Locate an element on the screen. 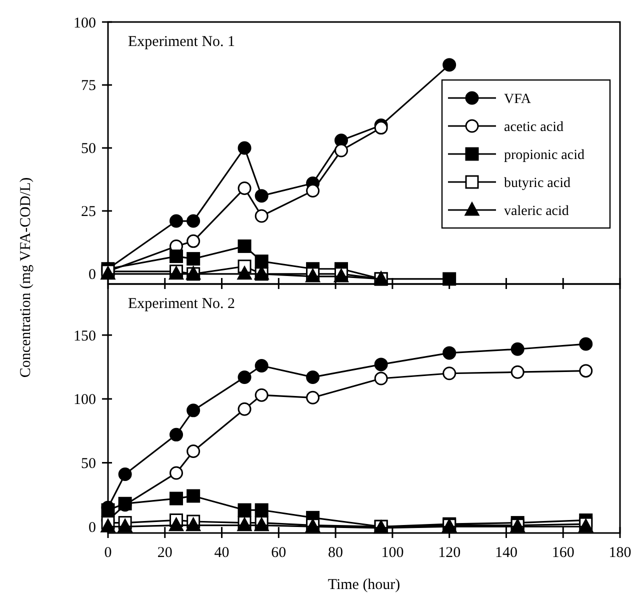  y-tick-label: 150 is located at coordinates (85, 336).